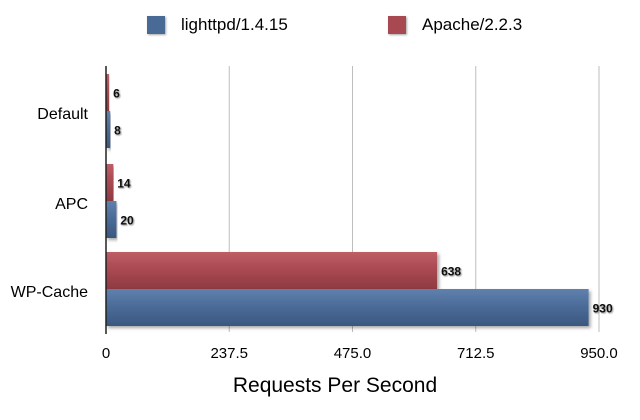 The image size is (640, 420). What do you see at coordinates (320, 25) in the screenshot?
I see `legend: lighttpd/1.4.15 Apache/2.2.3` at bounding box center [320, 25].